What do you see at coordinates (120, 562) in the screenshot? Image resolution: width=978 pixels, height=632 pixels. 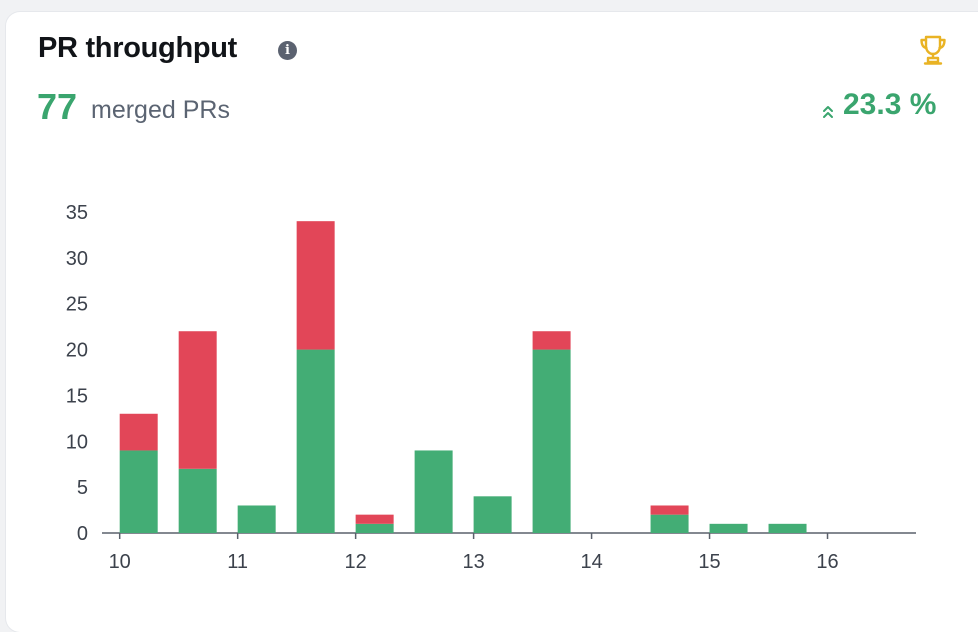 I see `x-tick-label: 10` at bounding box center [120, 562].